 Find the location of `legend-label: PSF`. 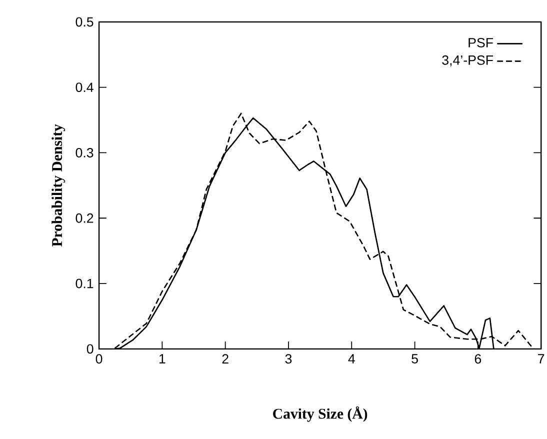

legend-label: PSF is located at coordinates (480, 43).